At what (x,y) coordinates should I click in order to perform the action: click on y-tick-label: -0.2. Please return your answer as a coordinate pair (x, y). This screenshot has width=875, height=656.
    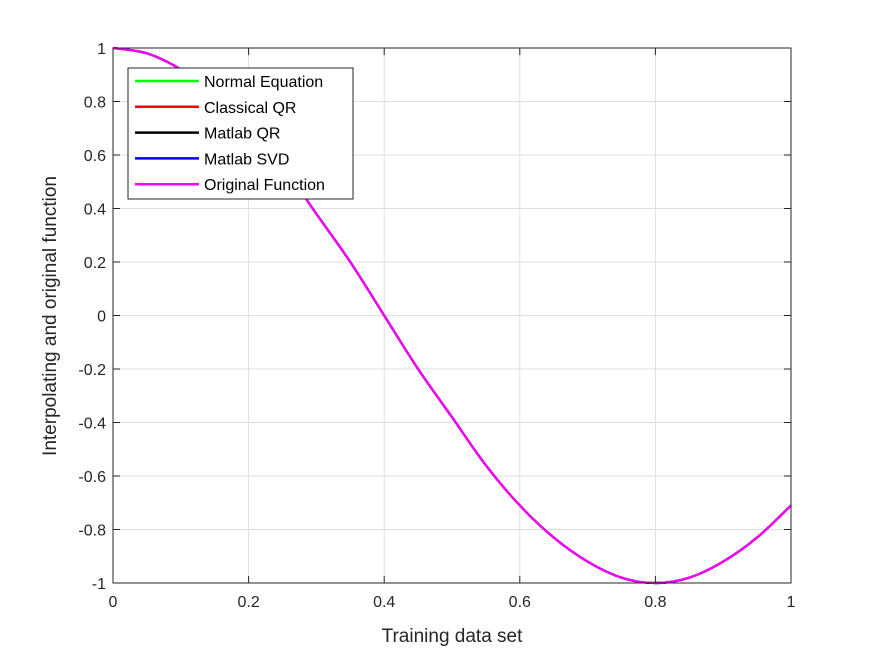
    Looking at the image, I should click on (92, 370).